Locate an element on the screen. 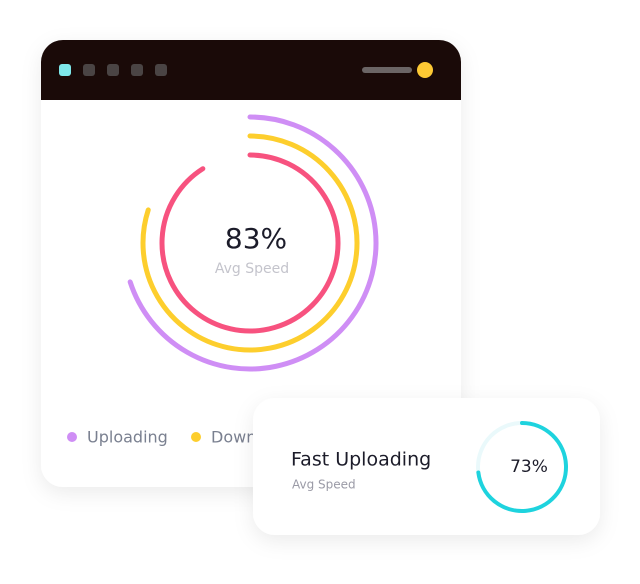  card-bg is located at coordinates (426, 466).